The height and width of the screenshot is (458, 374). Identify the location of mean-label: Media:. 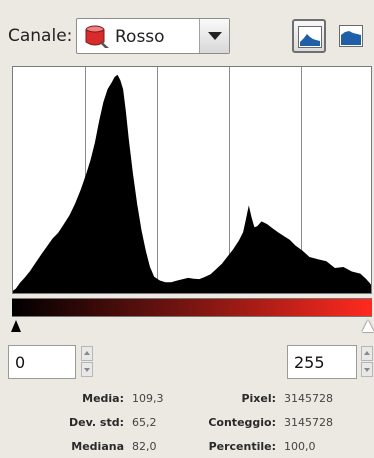
(103, 398).